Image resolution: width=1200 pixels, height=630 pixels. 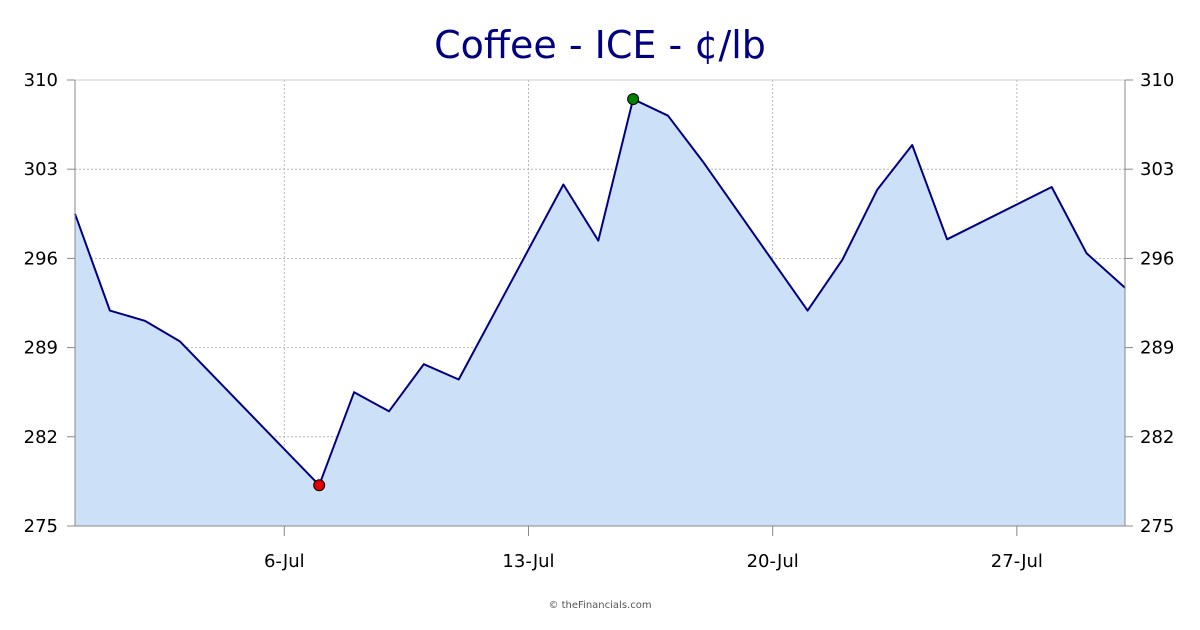 What do you see at coordinates (1157, 258) in the screenshot?
I see `y-tick-label-right: 296` at bounding box center [1157, 258].